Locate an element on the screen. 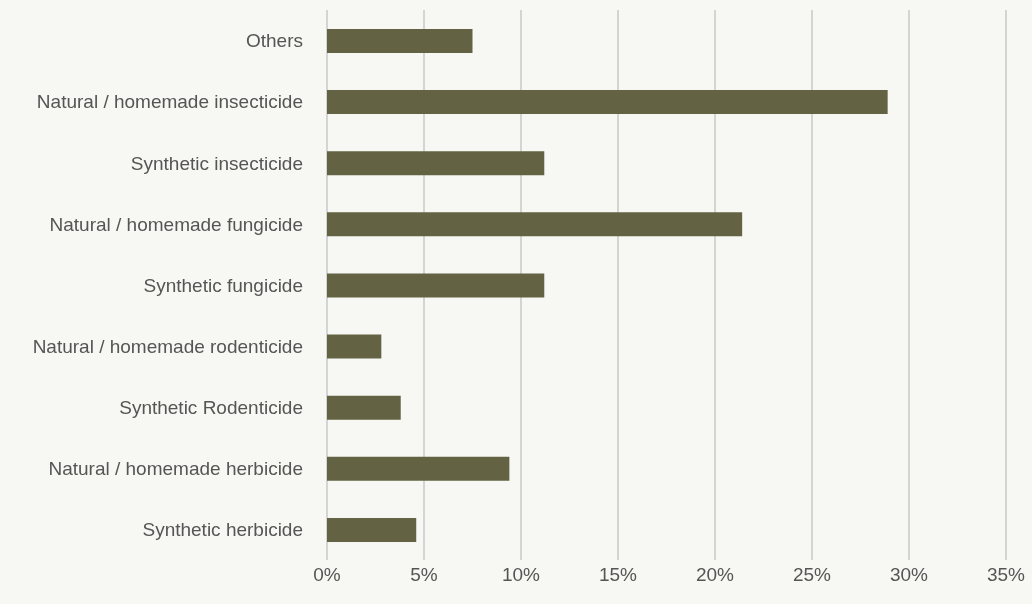 The width and height of the screenshot is (1032, 604). x-tick-label: 20% is located at coordinates (715, 575).